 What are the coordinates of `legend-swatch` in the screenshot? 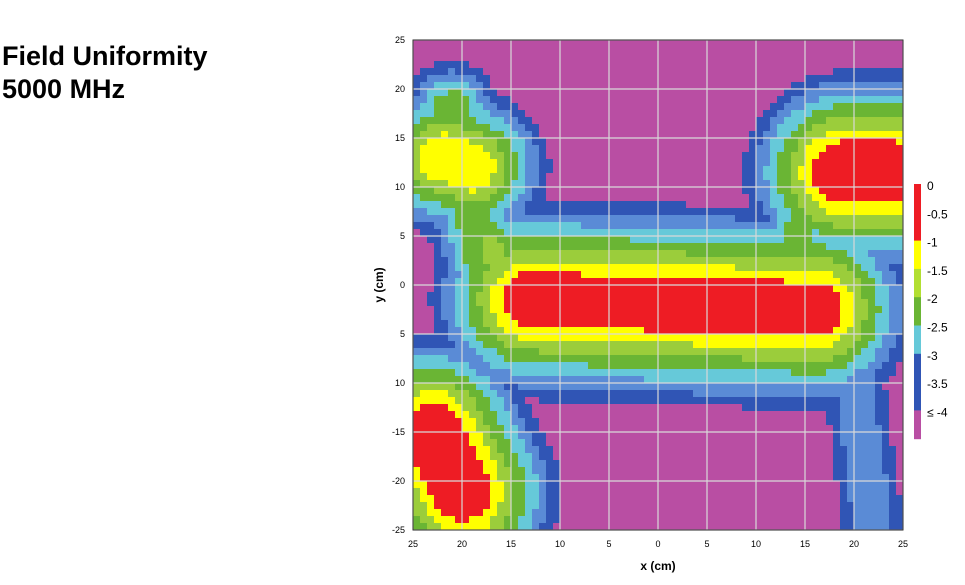 It's located at (917, 255).